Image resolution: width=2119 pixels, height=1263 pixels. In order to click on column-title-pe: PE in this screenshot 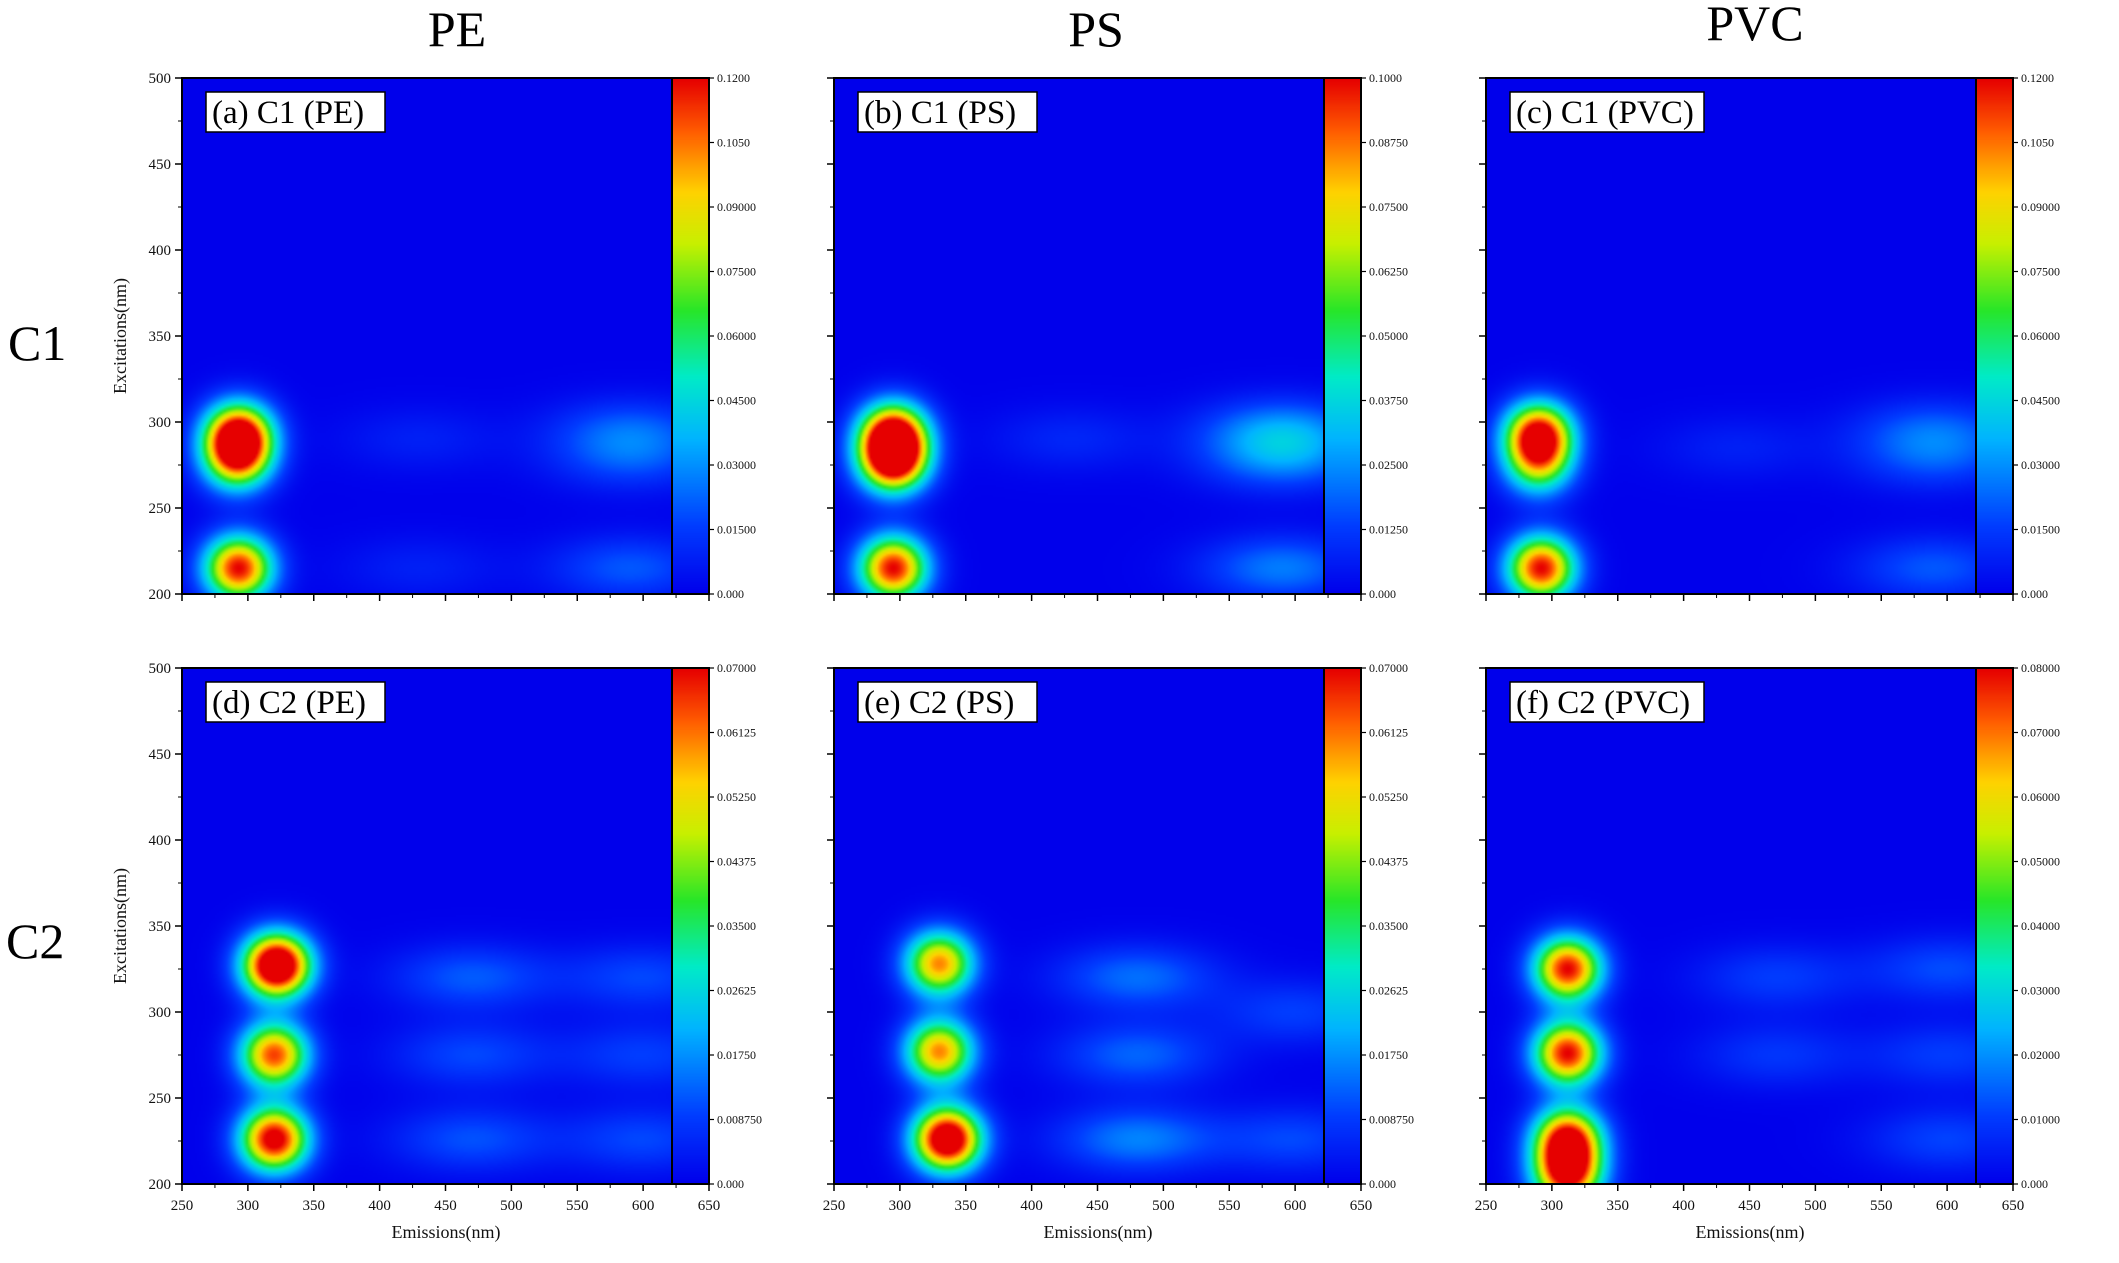, I will do `click(457, 29)`.